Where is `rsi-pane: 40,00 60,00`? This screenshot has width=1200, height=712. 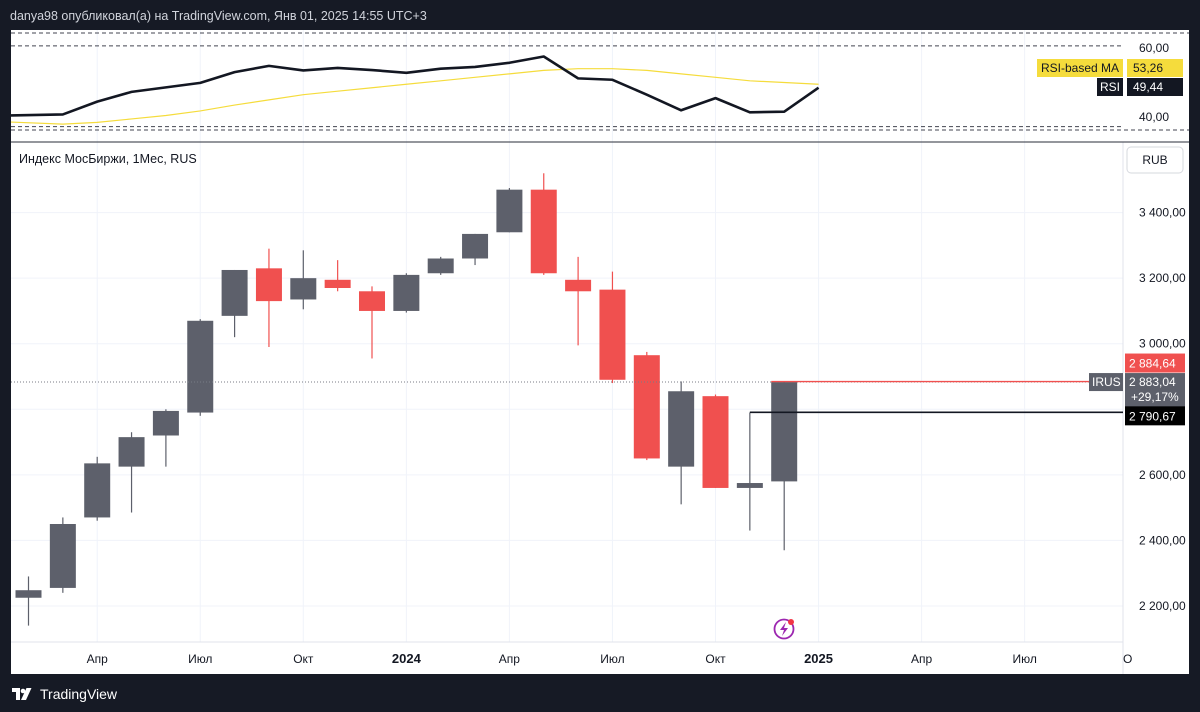
rsi-pane: 40,00 60,00 is located at coordinates (600, 81).